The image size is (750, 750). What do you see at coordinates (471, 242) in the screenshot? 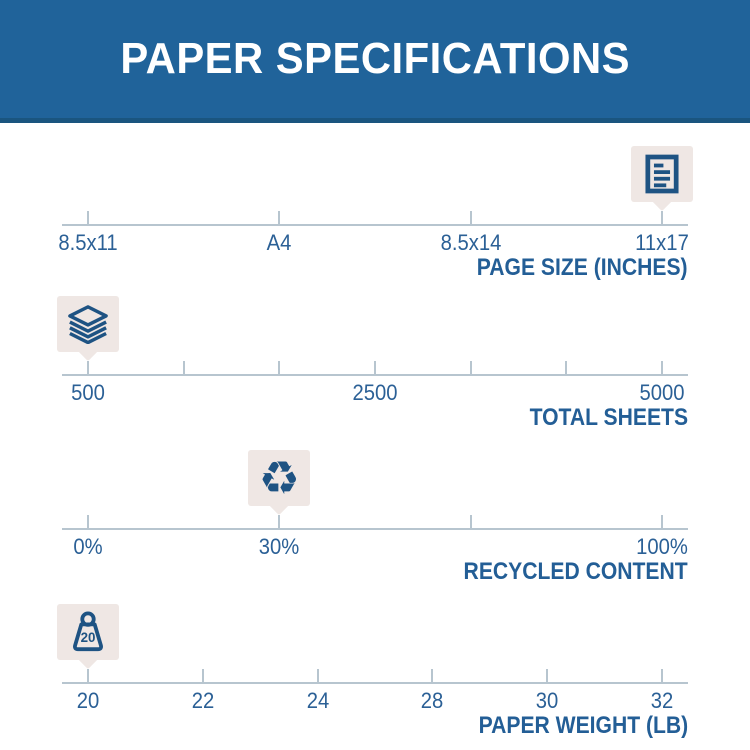
I see `tick-label: 8.5x14` at bounding box center [471, 242].